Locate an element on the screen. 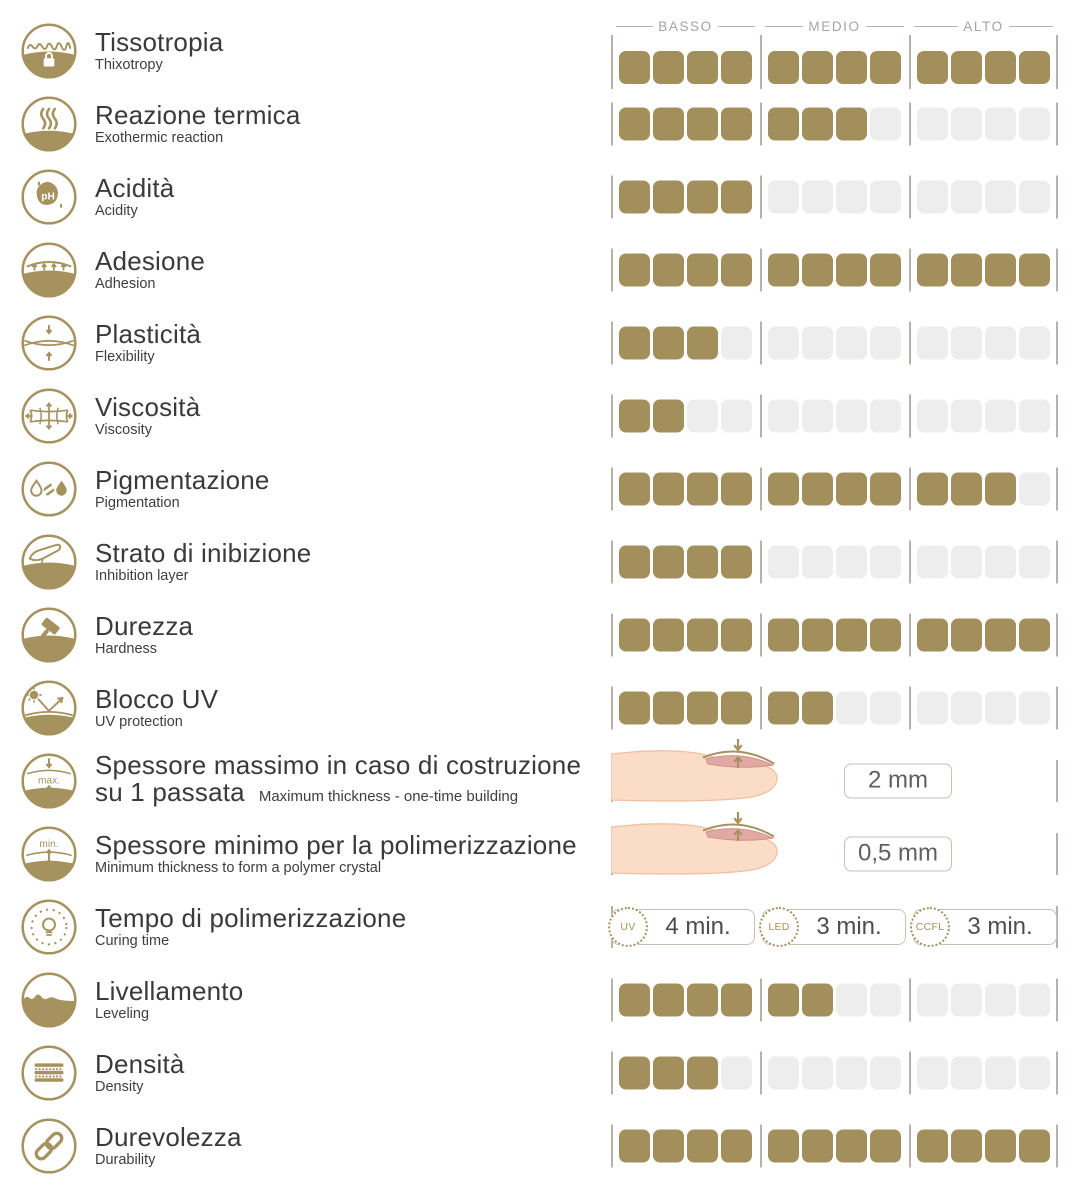 This screenshot has height=1188, width=1080. row-leveling: Livellamento Leveling is located at coordinates (540, 999).